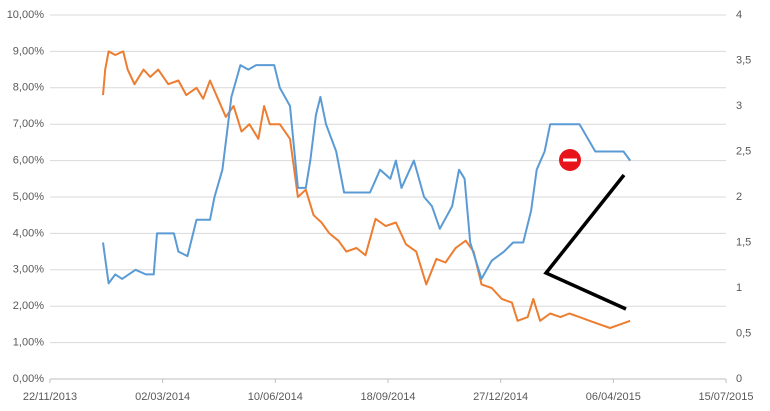 This screenshot has width=770, height=411. Describe the element at coordinates (739, 106) in the screenshot. I see `y2-tick-label: 3` at that location.